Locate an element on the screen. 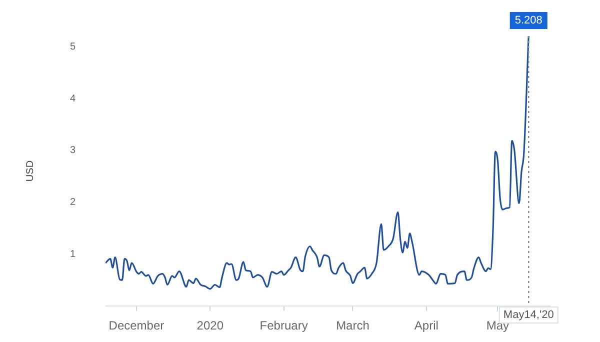  y-tick-label: 5 is located at coordinates (73, 47).